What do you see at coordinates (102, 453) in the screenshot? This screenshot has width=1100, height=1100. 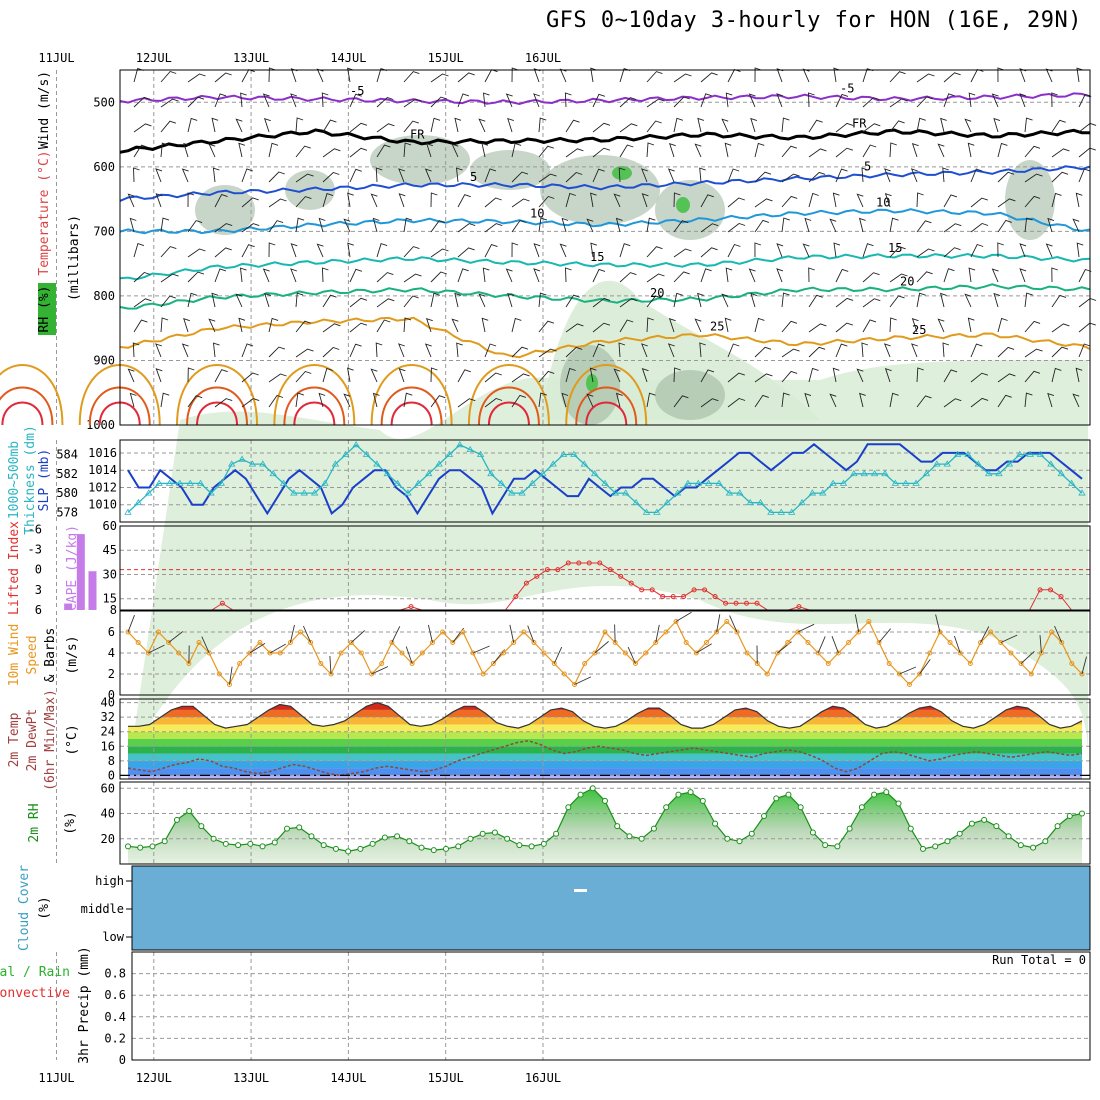 I see `slp-tick-label: 1016` at bounding box center [102, 453].